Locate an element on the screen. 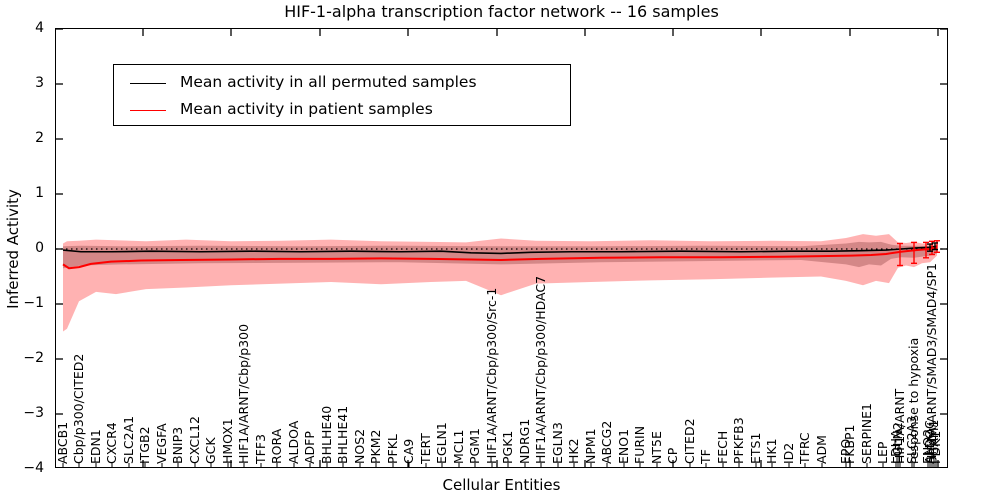  entity-label: EDN1 is located at coordinates (95, 446).